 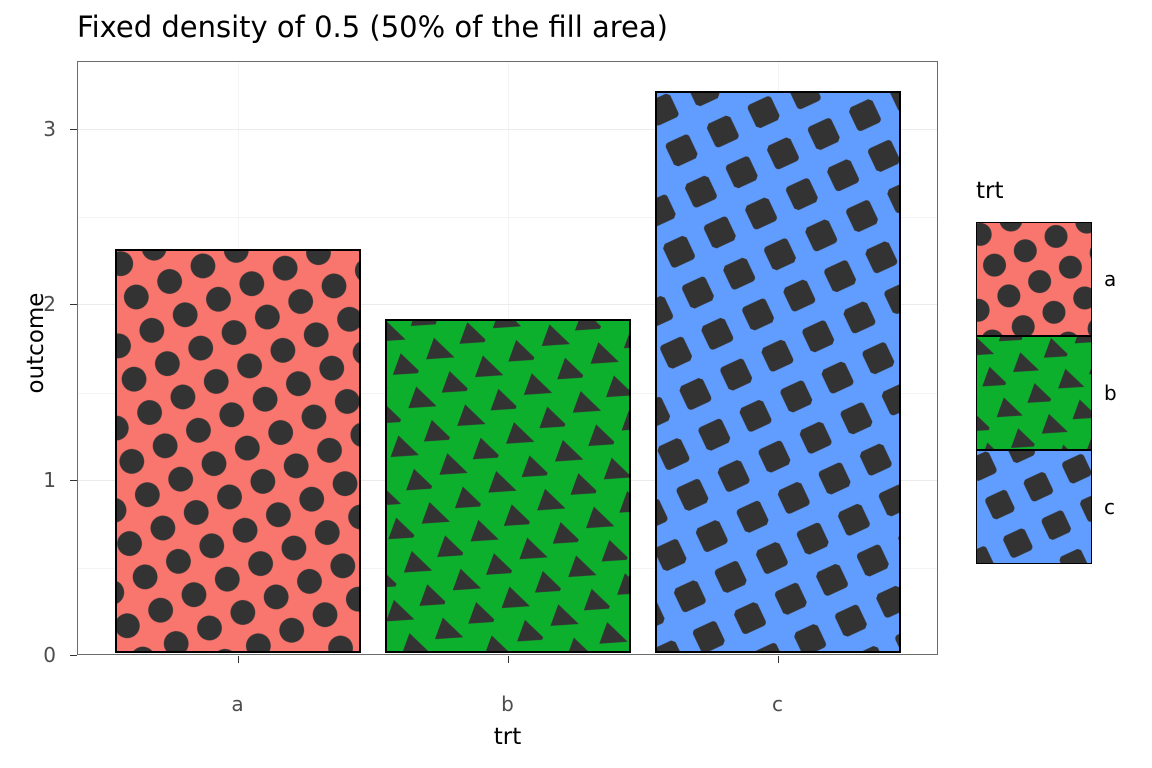 I want to click on legend-label-c: c, so click(x=1109, y=507).